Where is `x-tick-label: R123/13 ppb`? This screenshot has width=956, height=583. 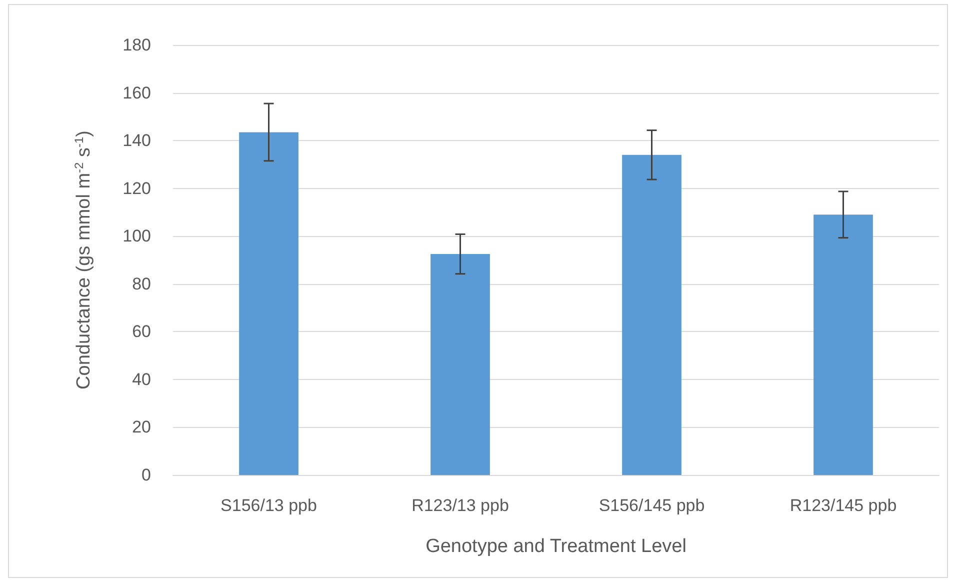 x-tick-label: R123/13 ppb is located at coordinates (460, 505).